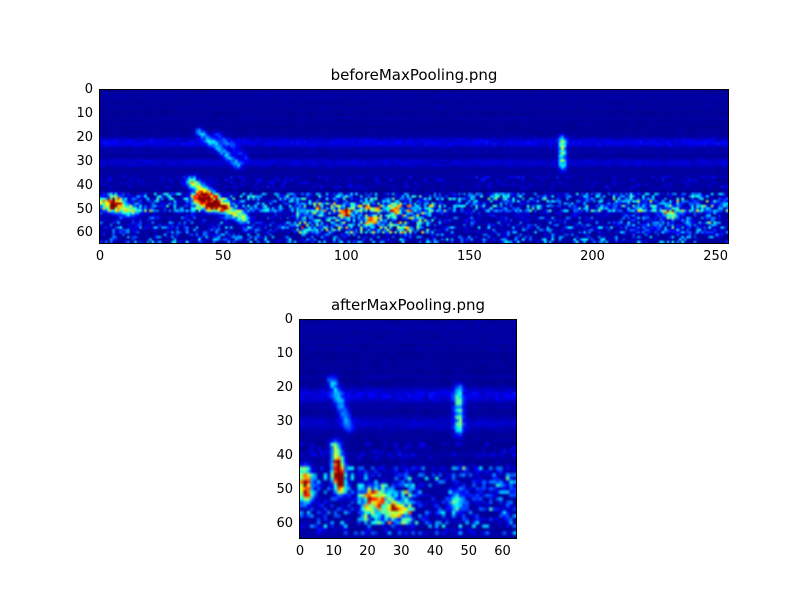 The image size is (800, 600). Describe the element at coordinates (502, 551) in the screenshot. I see `x-tick-label: 60` at that location.